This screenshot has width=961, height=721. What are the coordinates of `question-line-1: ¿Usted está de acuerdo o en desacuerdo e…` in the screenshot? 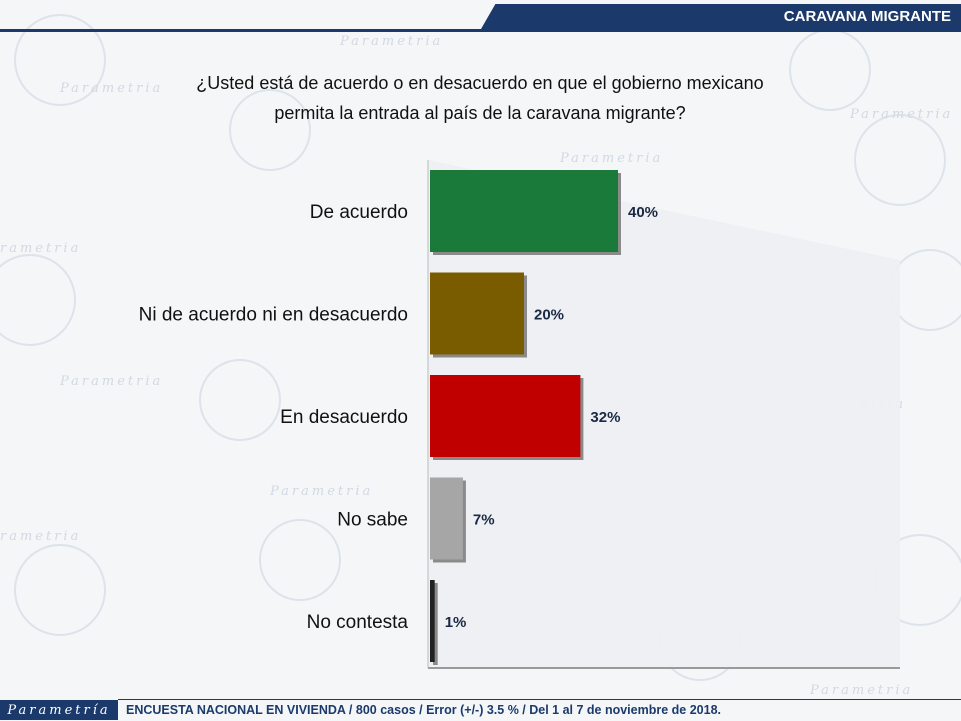 It's located at (480, 83).